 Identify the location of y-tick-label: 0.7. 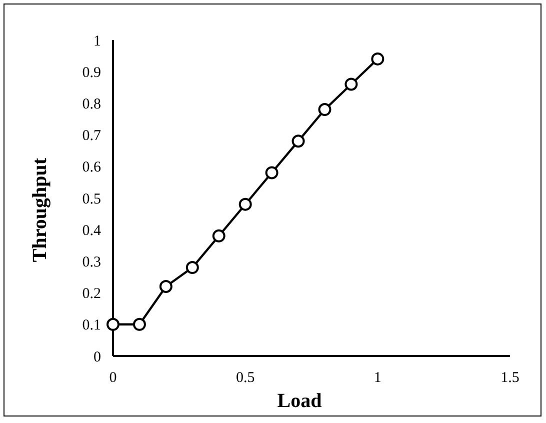
(92, 136).